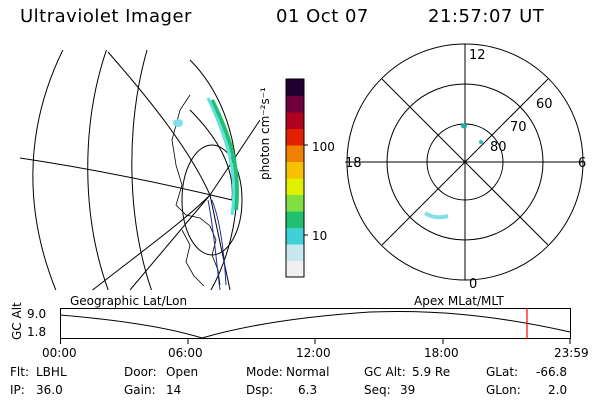  What do you see at coordinates (503, 390) in the screenshot?
I see `glon-label: GLon:` at bounding box center [503, 390].